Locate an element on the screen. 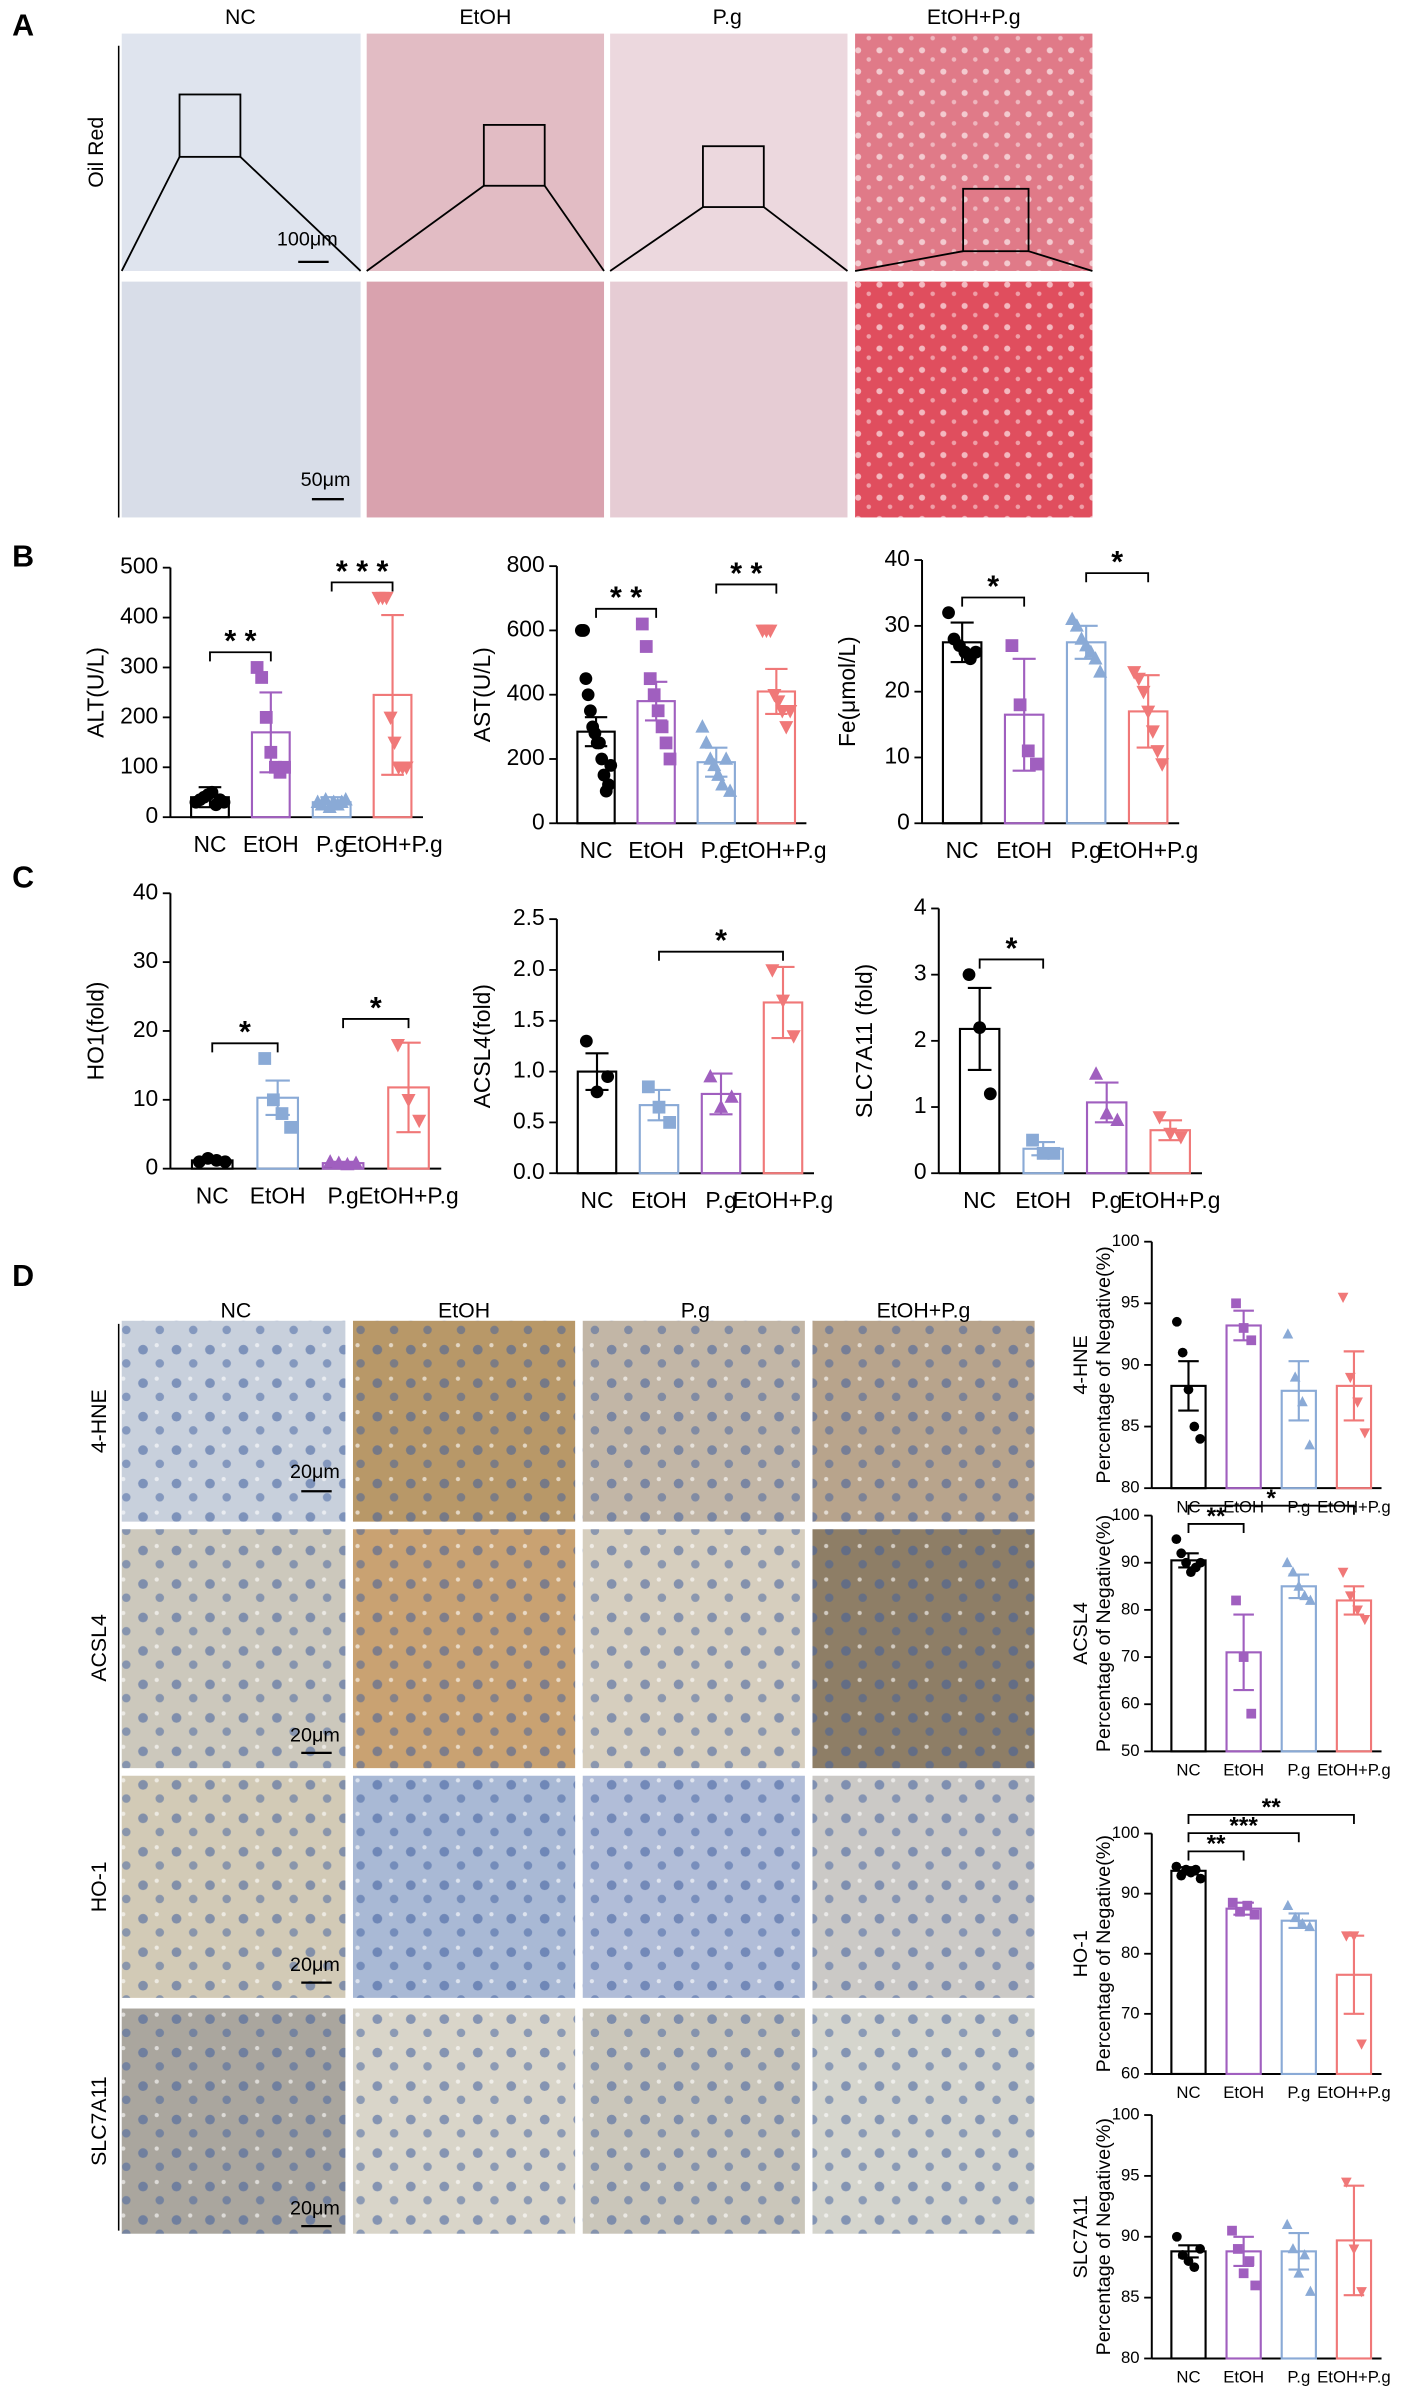 The image size is (1415, 2386). scale-bar-label: 20μm is located at coordinates (315, 1472).